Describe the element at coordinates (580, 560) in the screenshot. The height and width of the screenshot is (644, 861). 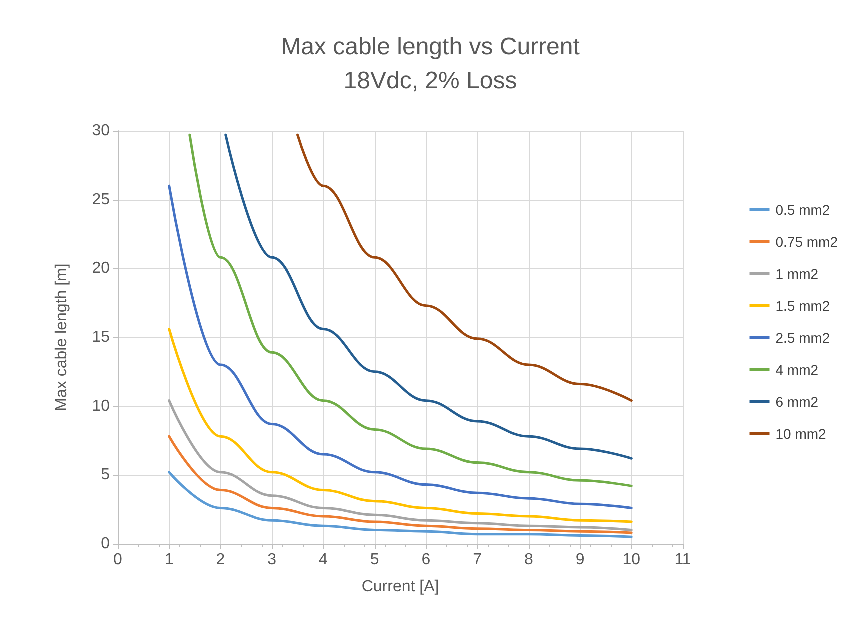
I see `x-tick-label: 9` at that location.